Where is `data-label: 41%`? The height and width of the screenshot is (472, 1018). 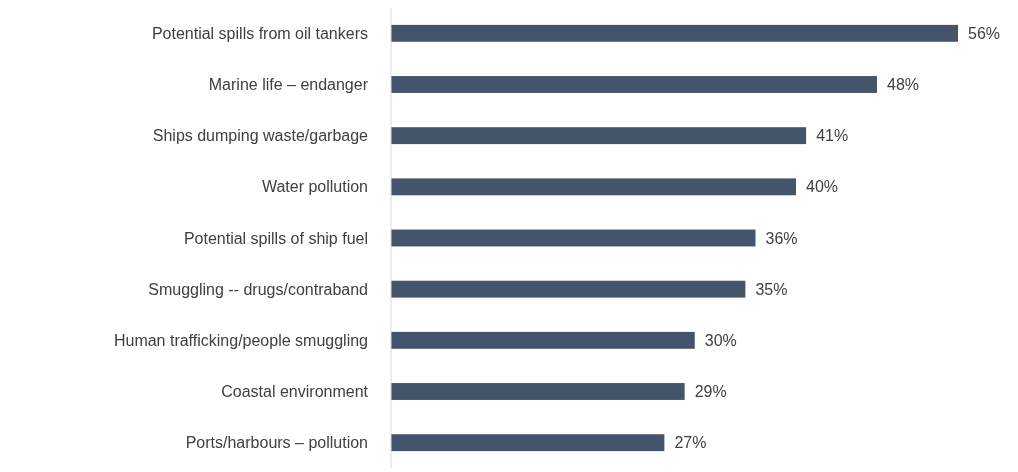
data-label: 41% is located at coordinates (832, 136).